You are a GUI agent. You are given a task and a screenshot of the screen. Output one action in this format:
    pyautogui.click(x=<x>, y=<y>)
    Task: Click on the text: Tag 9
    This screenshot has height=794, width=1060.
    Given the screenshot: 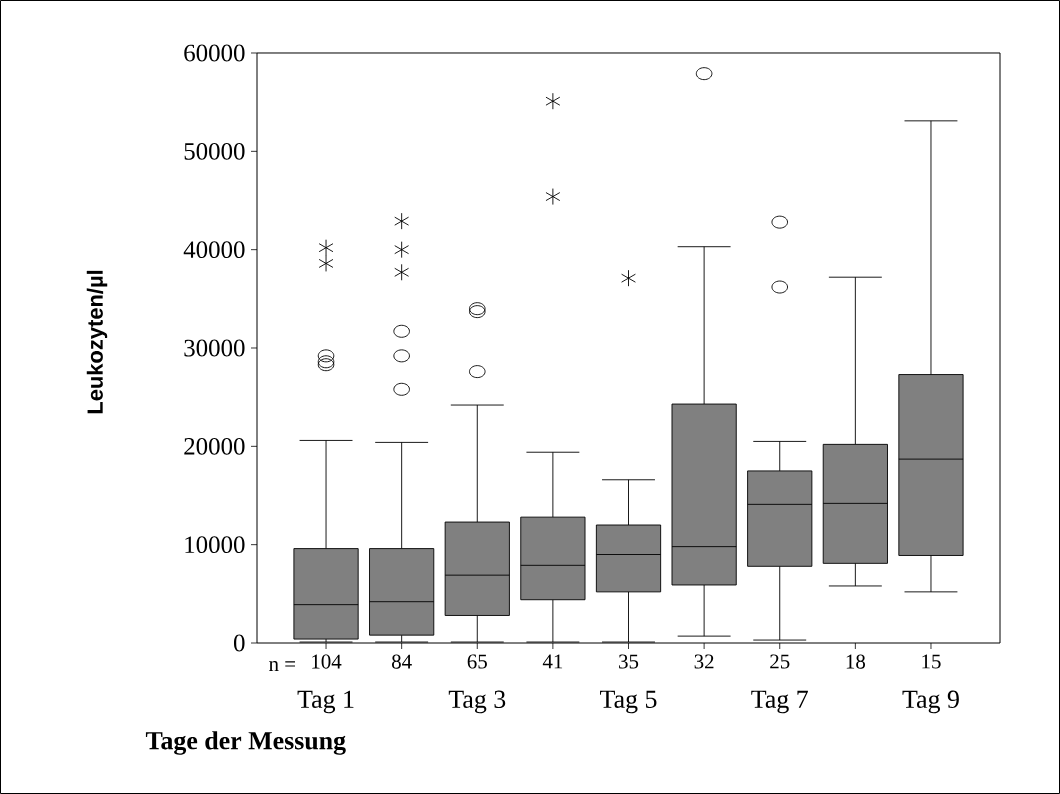 What is the action you would take?
    pyautogui.click(x=930, y=702)
    